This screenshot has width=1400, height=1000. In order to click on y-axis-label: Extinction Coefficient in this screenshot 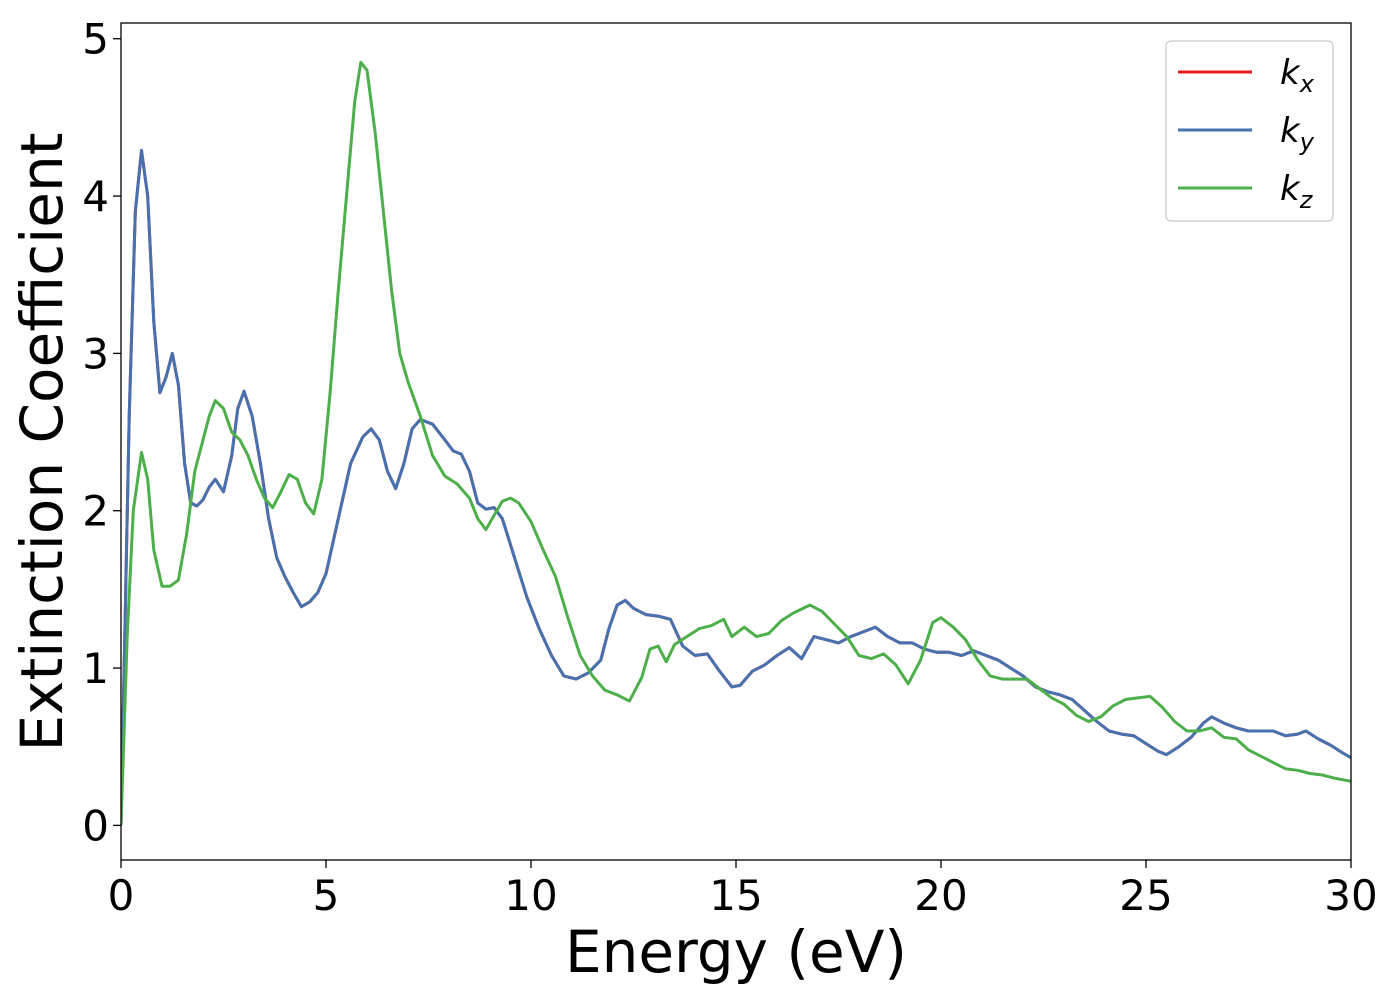, I will do `click(42, 442)`.